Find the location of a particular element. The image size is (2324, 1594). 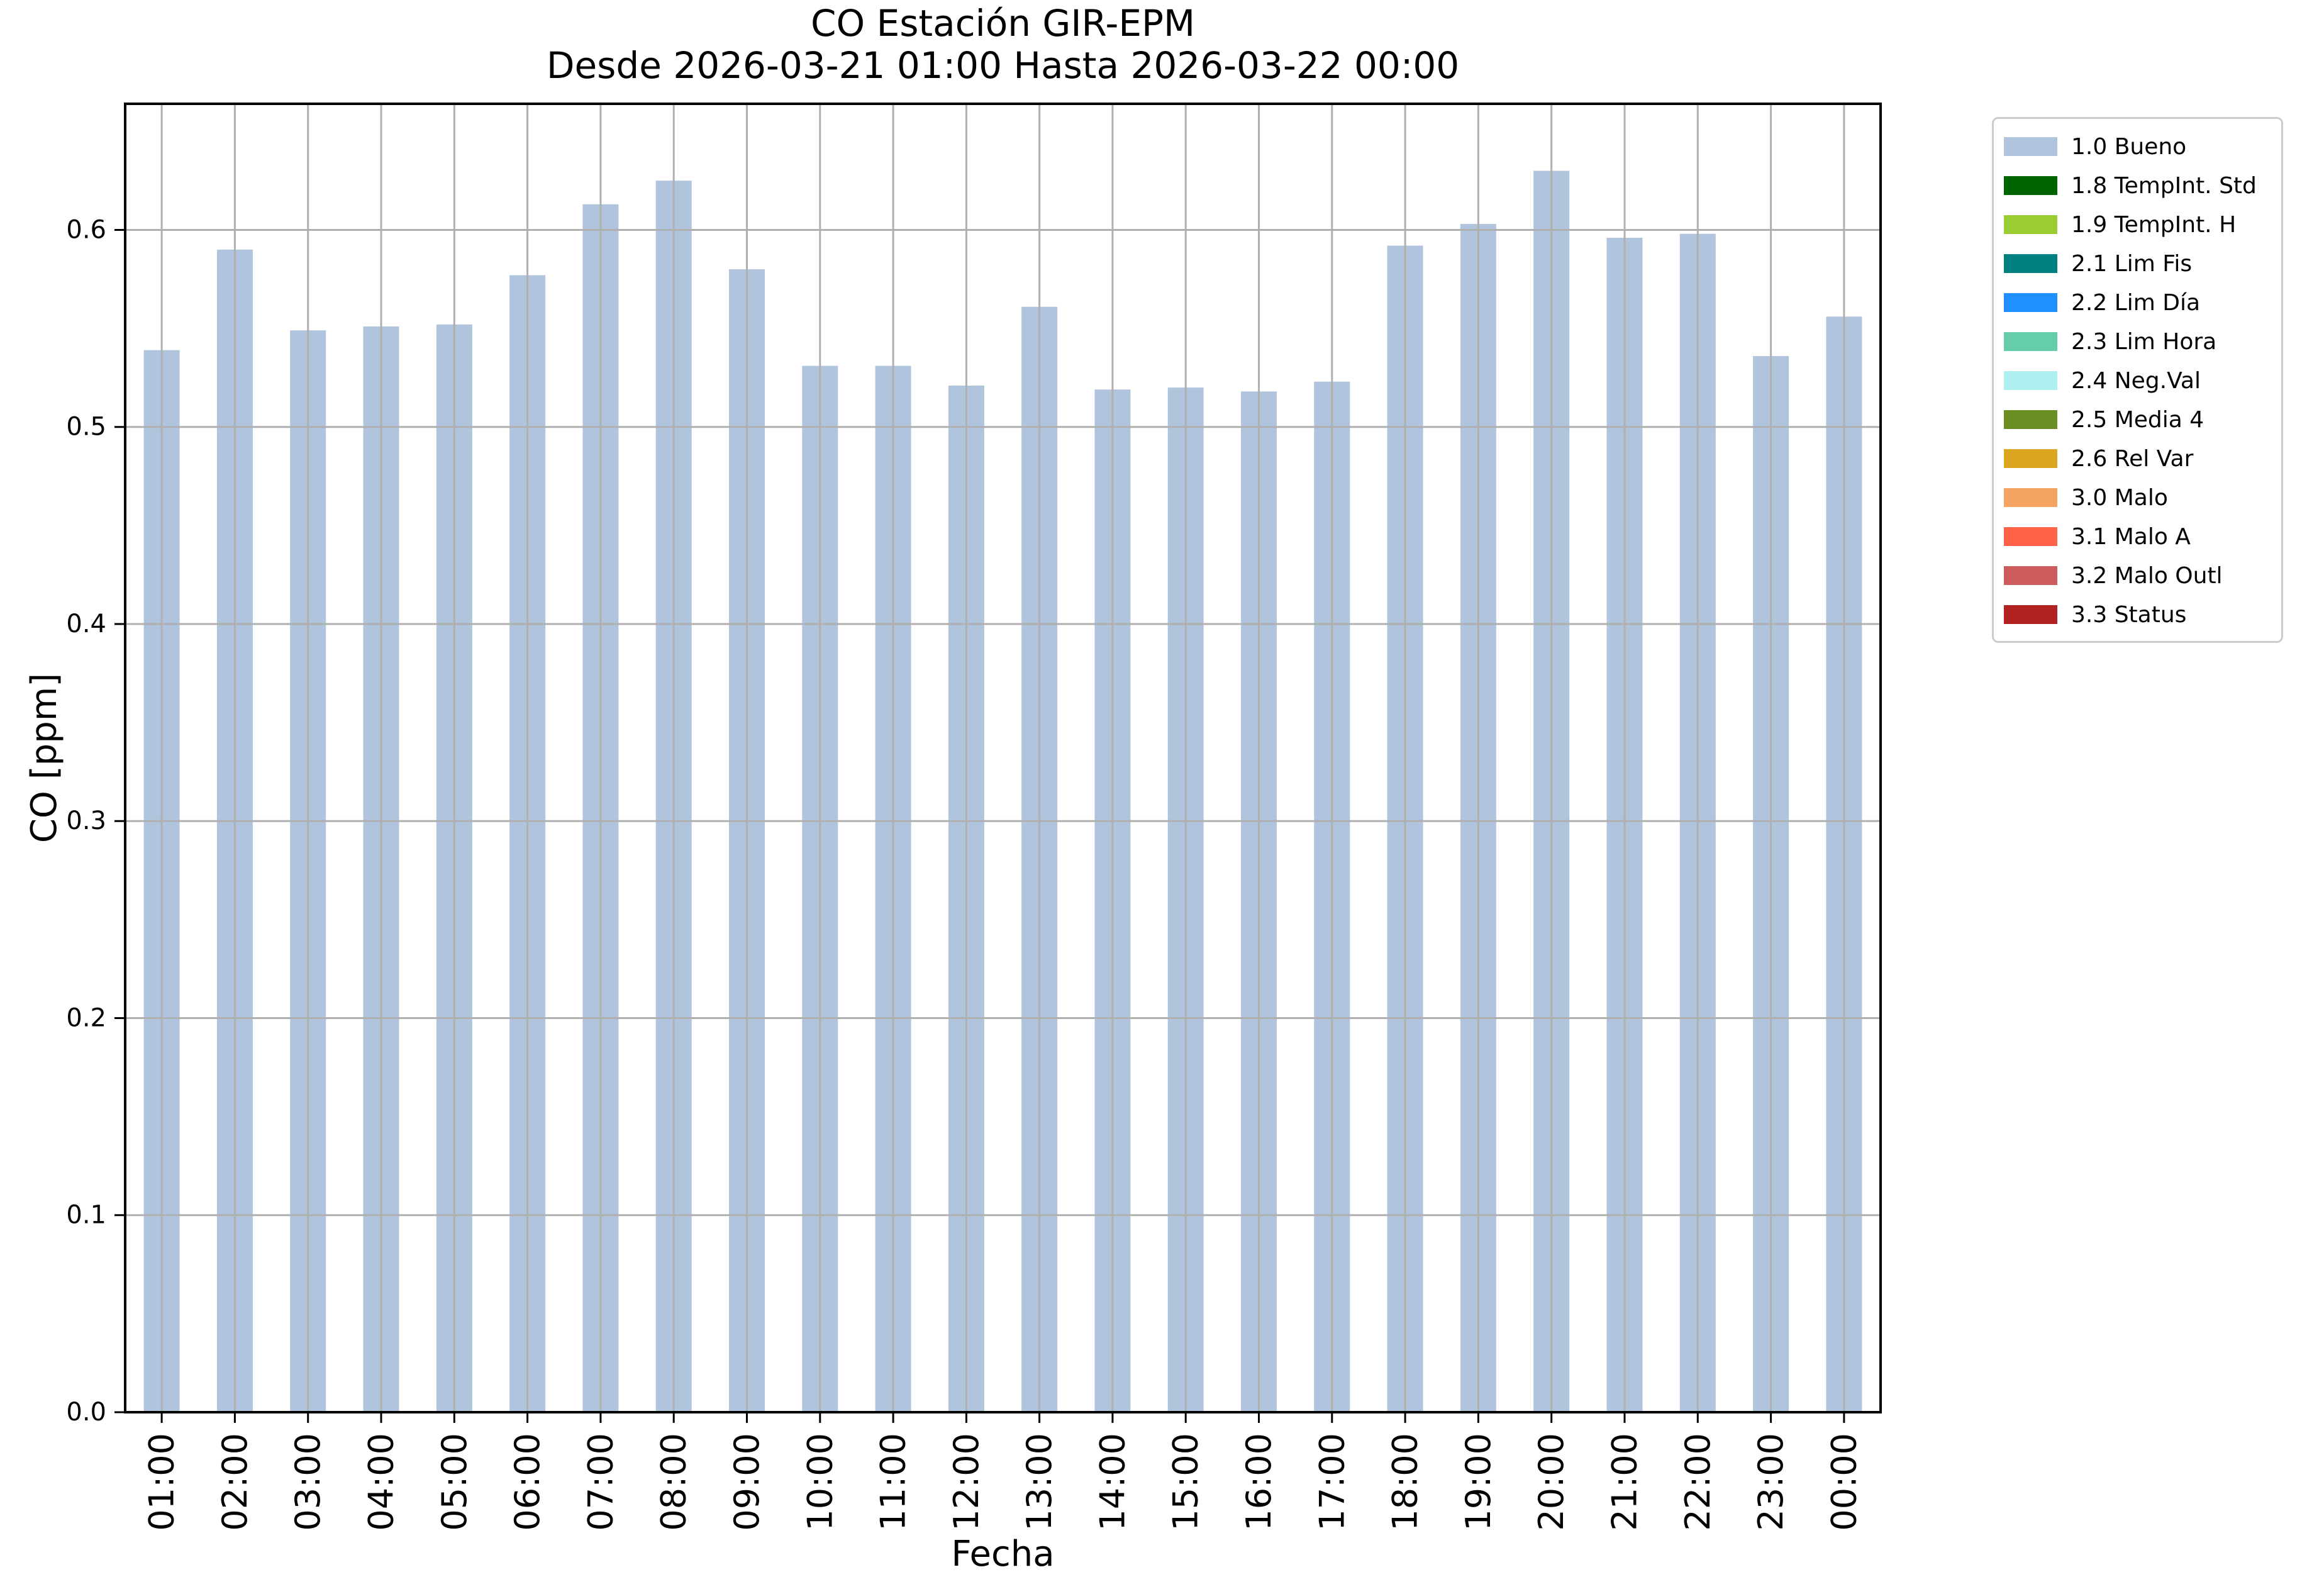

legend-item: 2.4 Neg.Val is located at coordinates (2142, 381).